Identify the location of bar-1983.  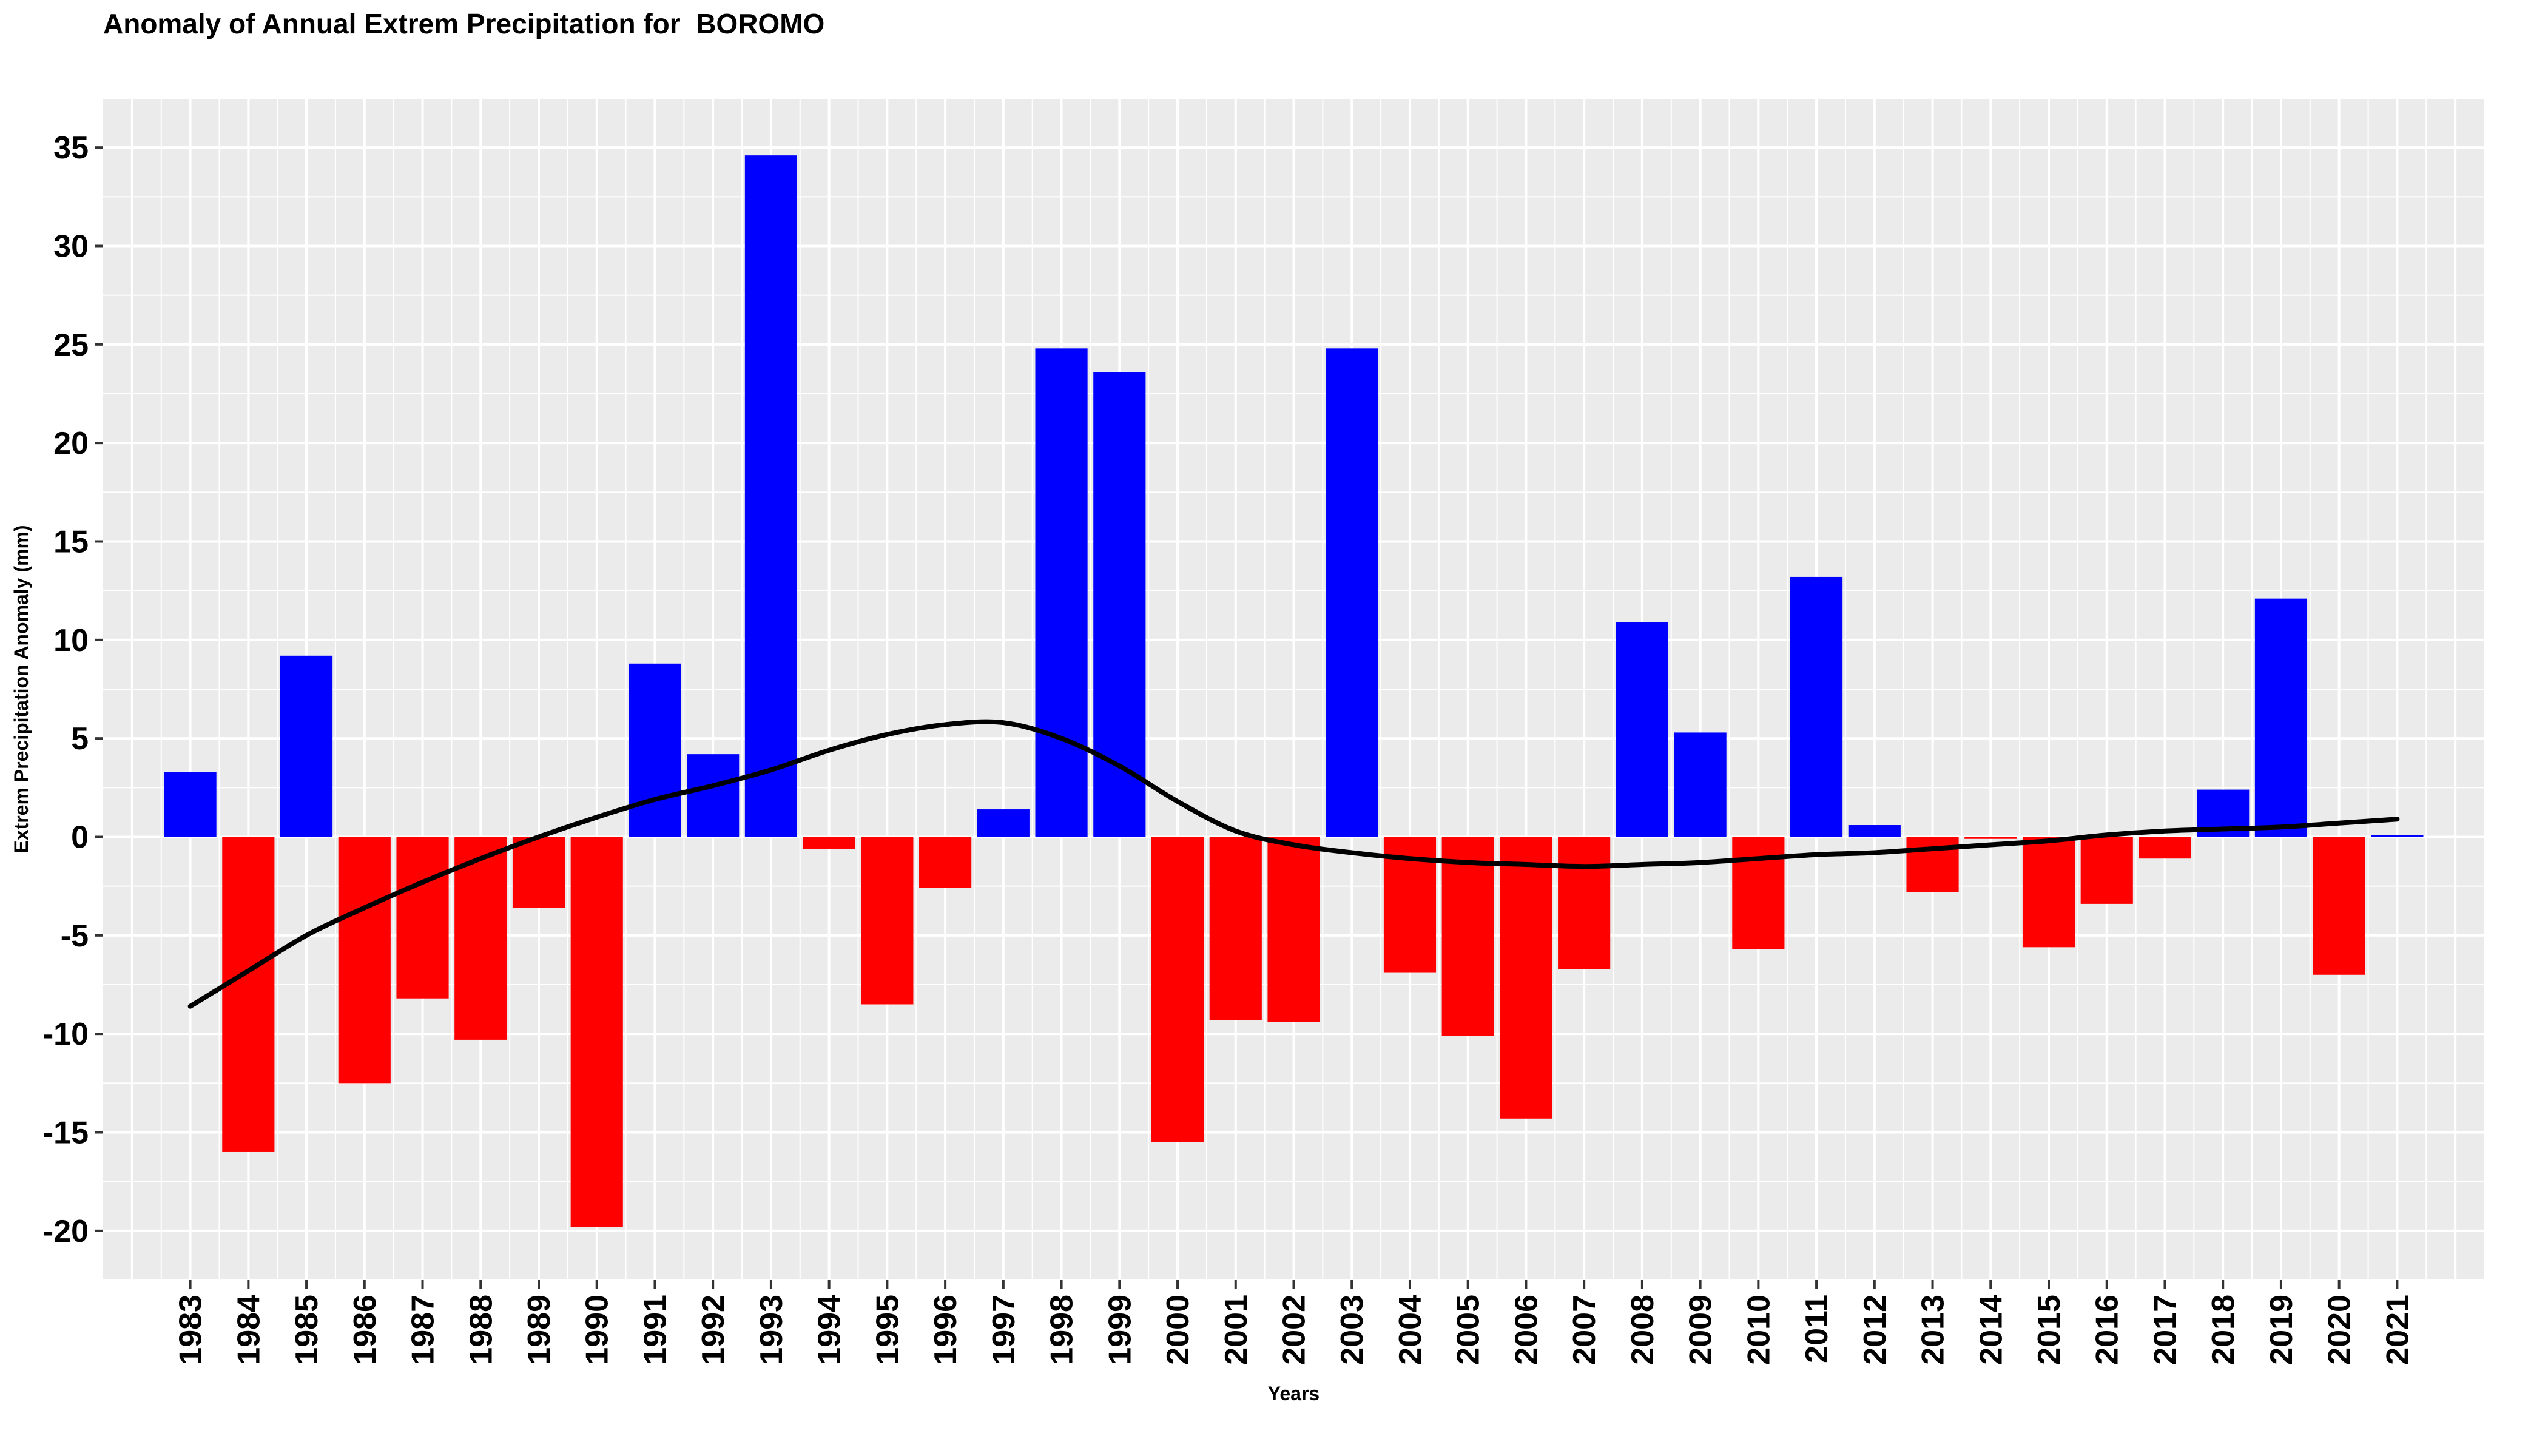
(190, 804).